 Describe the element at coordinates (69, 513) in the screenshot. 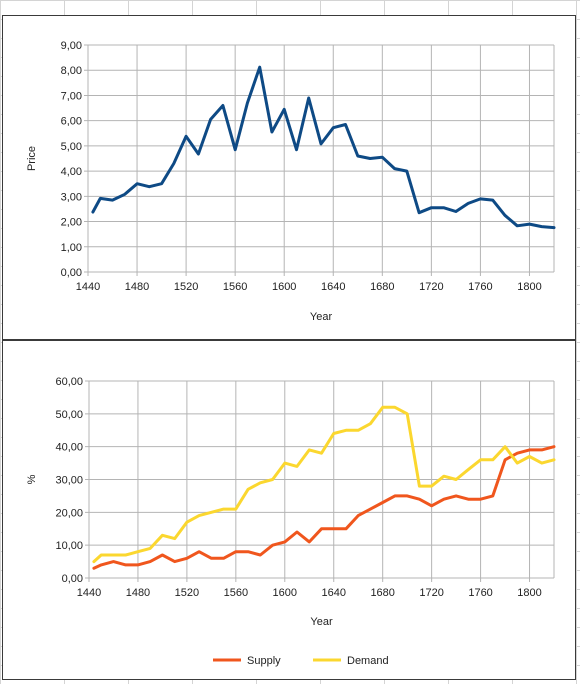

I see `y-tick-label: 20,00` at that location.